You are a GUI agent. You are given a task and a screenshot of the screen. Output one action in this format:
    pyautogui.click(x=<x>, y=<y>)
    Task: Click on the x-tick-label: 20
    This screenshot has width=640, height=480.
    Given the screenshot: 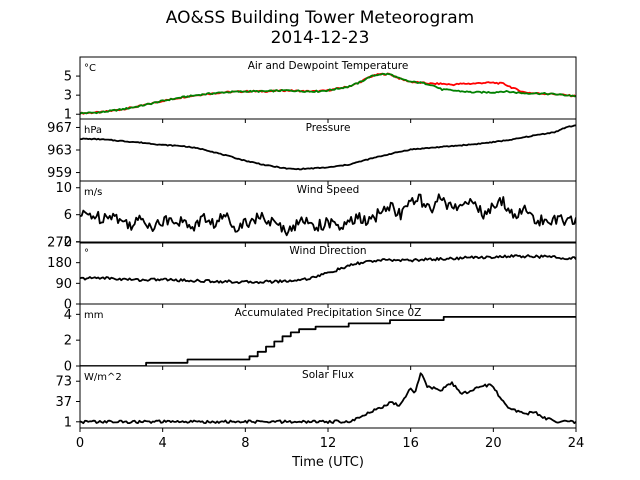 What is the action you would take?
    pyautogui.click(x=493, y=443)
    